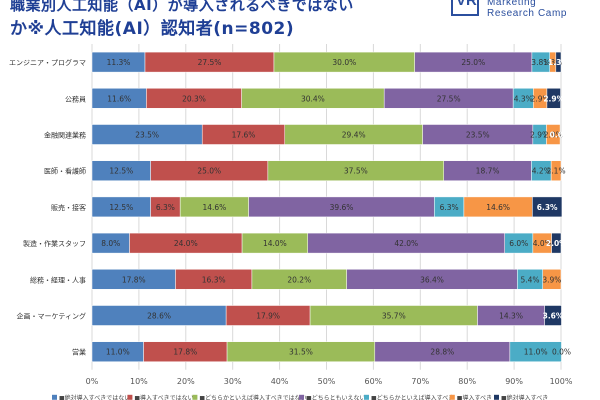  Describe the element at coordinates (467, 381) in the screenshot. I see `x-tick-label: 80%` at that location.